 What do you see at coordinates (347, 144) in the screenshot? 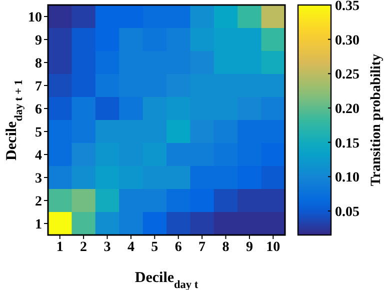
I see `color-bar-label: 0.15` at bounding box center [347, 144].